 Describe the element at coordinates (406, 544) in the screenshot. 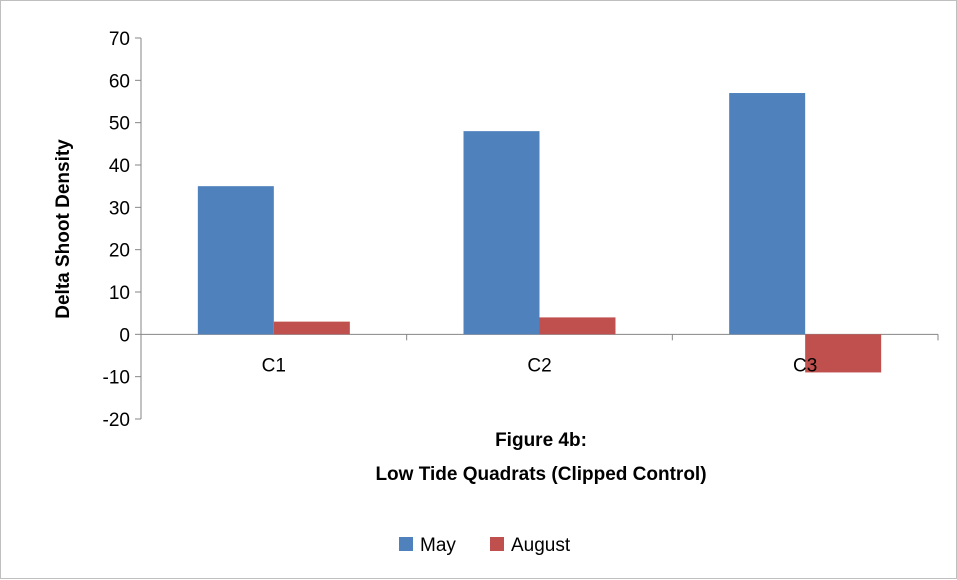

I see `legend-swatch-may` at that location.